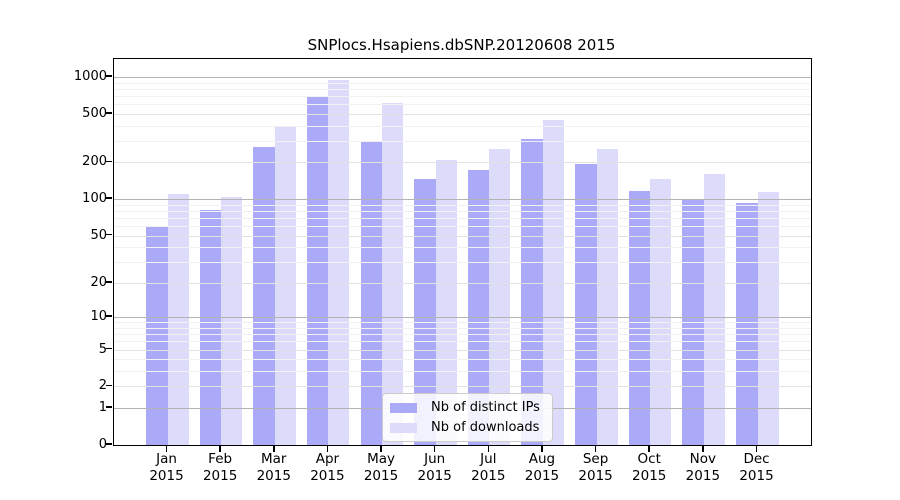 Image resolution: width=900 pixels, height=500 pixels. I want to click on legend-item-downloads: Nb of downloads, so click(465, 427).